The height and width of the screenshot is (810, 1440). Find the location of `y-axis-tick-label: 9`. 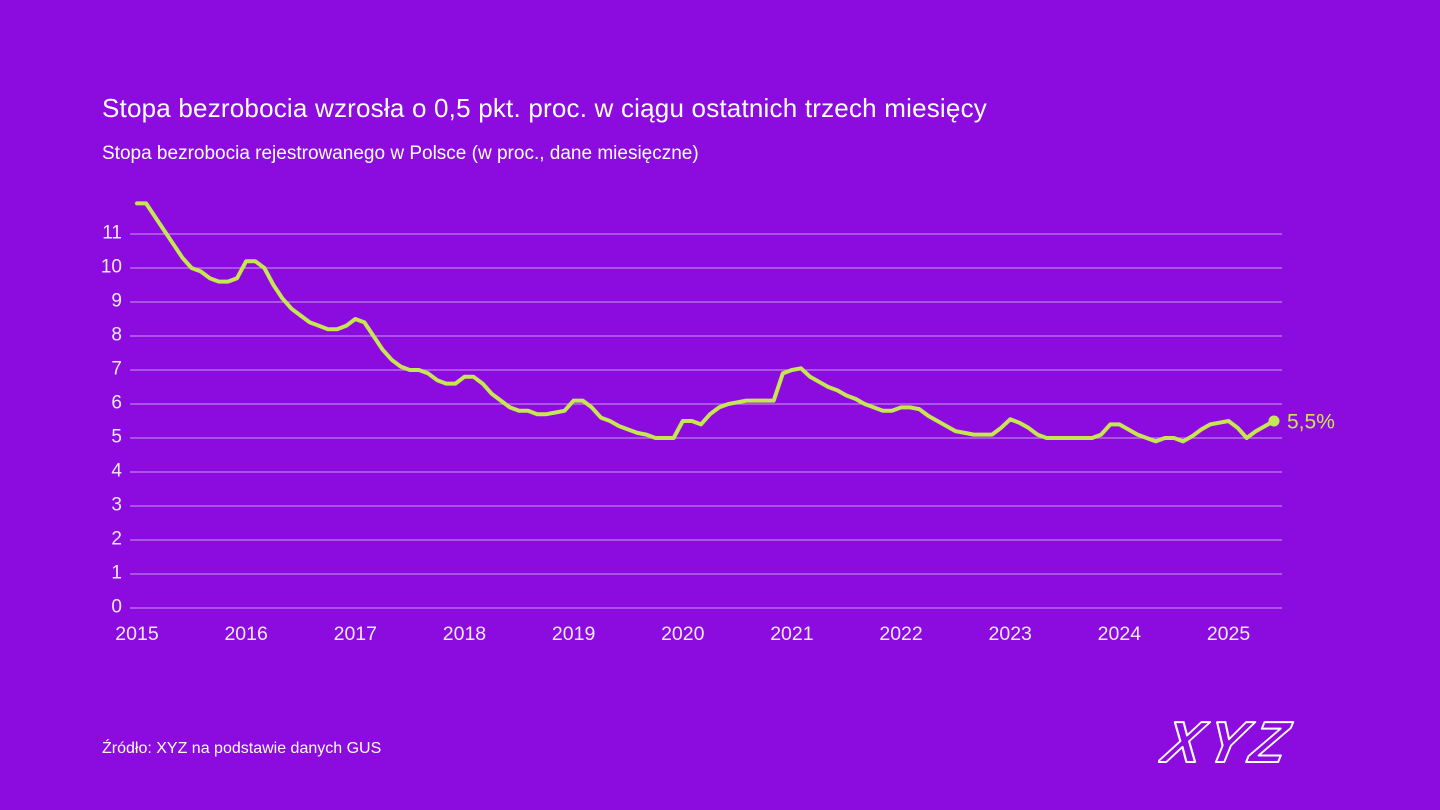

y-axis-tick-label: 9 is located at coordinates (116, 301).